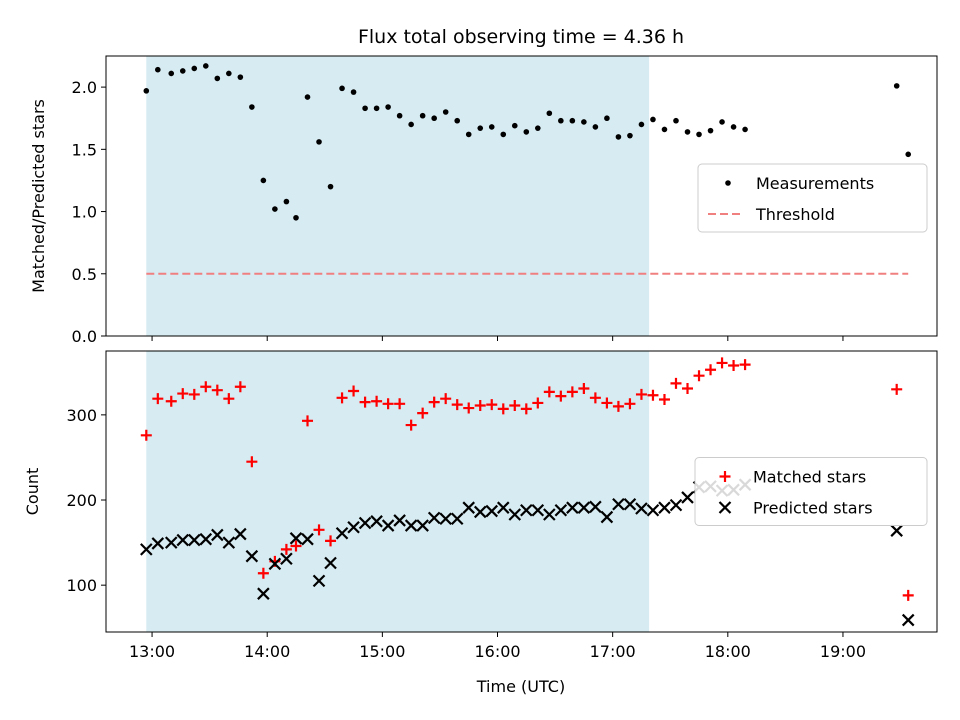 Image resolution: width=960 pixels, height=720 pixels. What do you see at coordinates (81, 415) in the screenshot?
I see `y-tick-label: 300` at bounding box center [81, 415].